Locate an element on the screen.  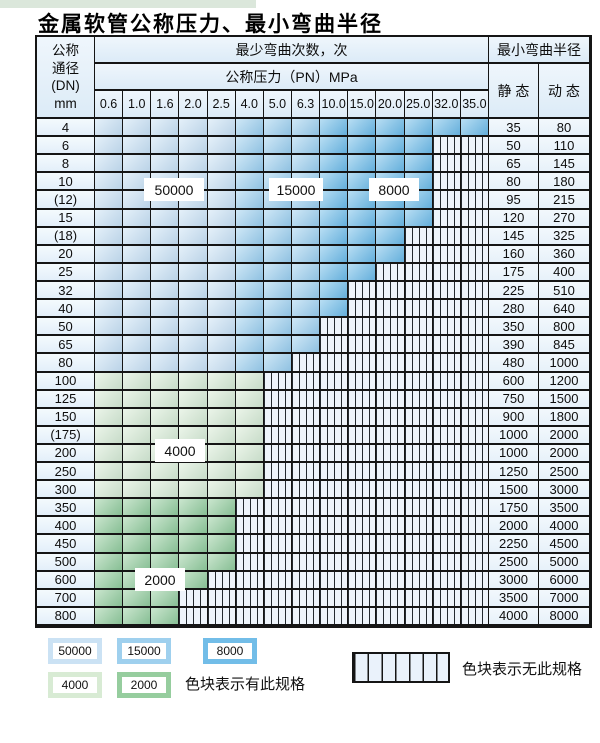
legend-no-spec-text: 色块表示无此规格 is located at coordinates (522, 669).